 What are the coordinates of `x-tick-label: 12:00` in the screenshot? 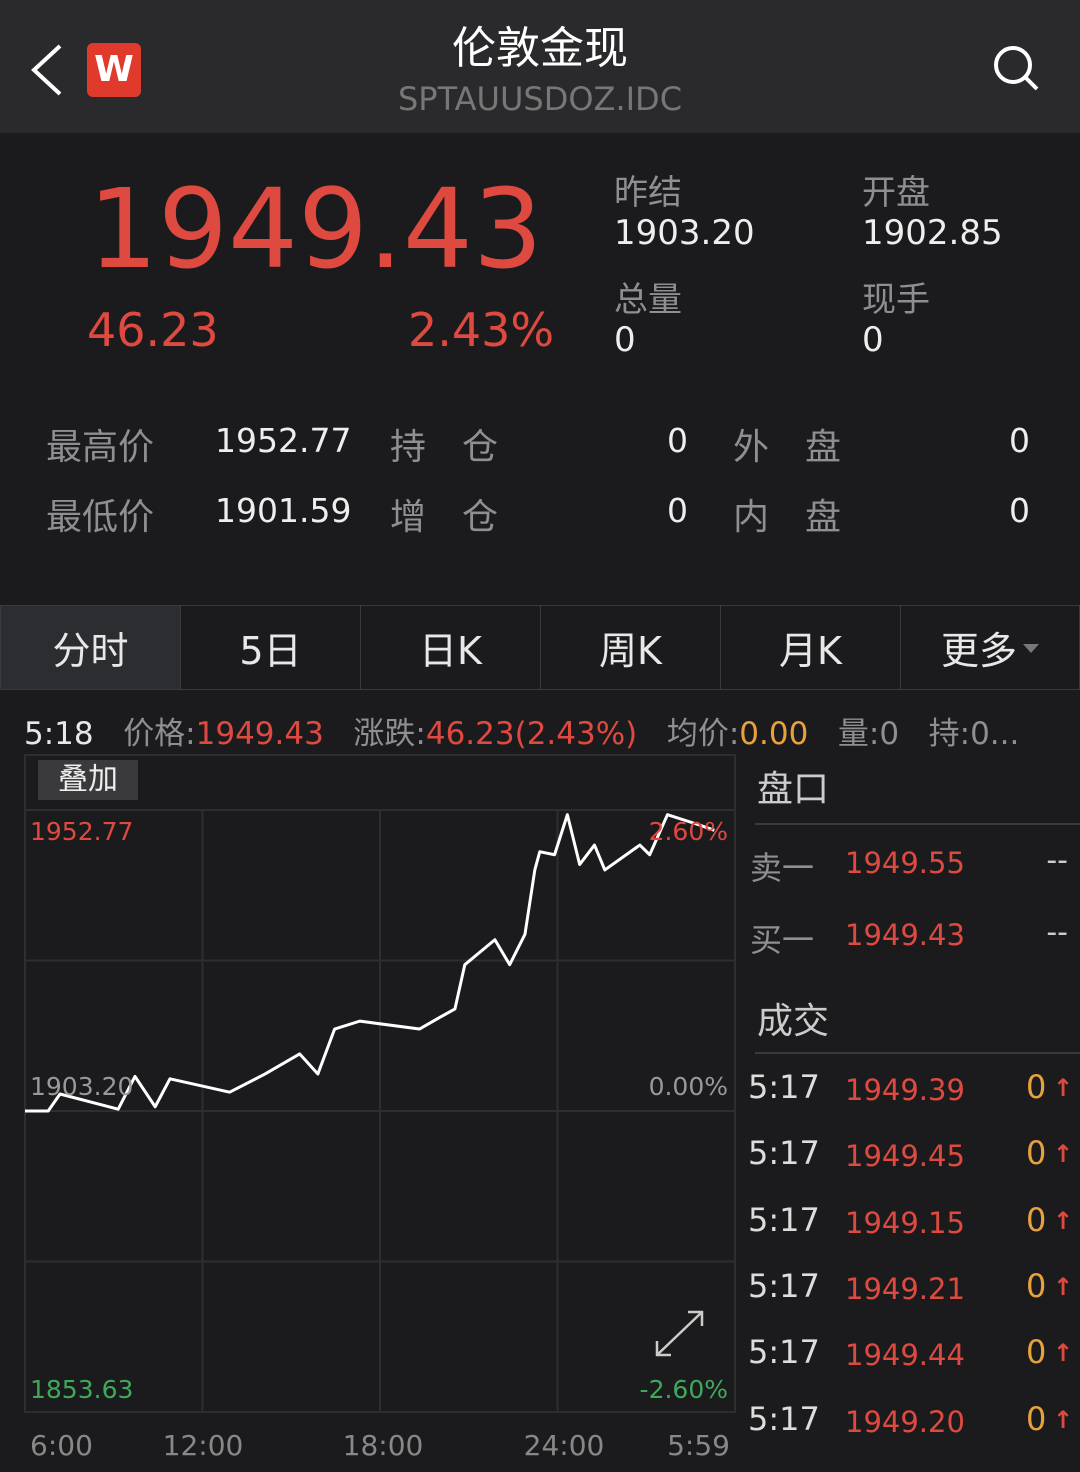 It's located at (203, 1445).